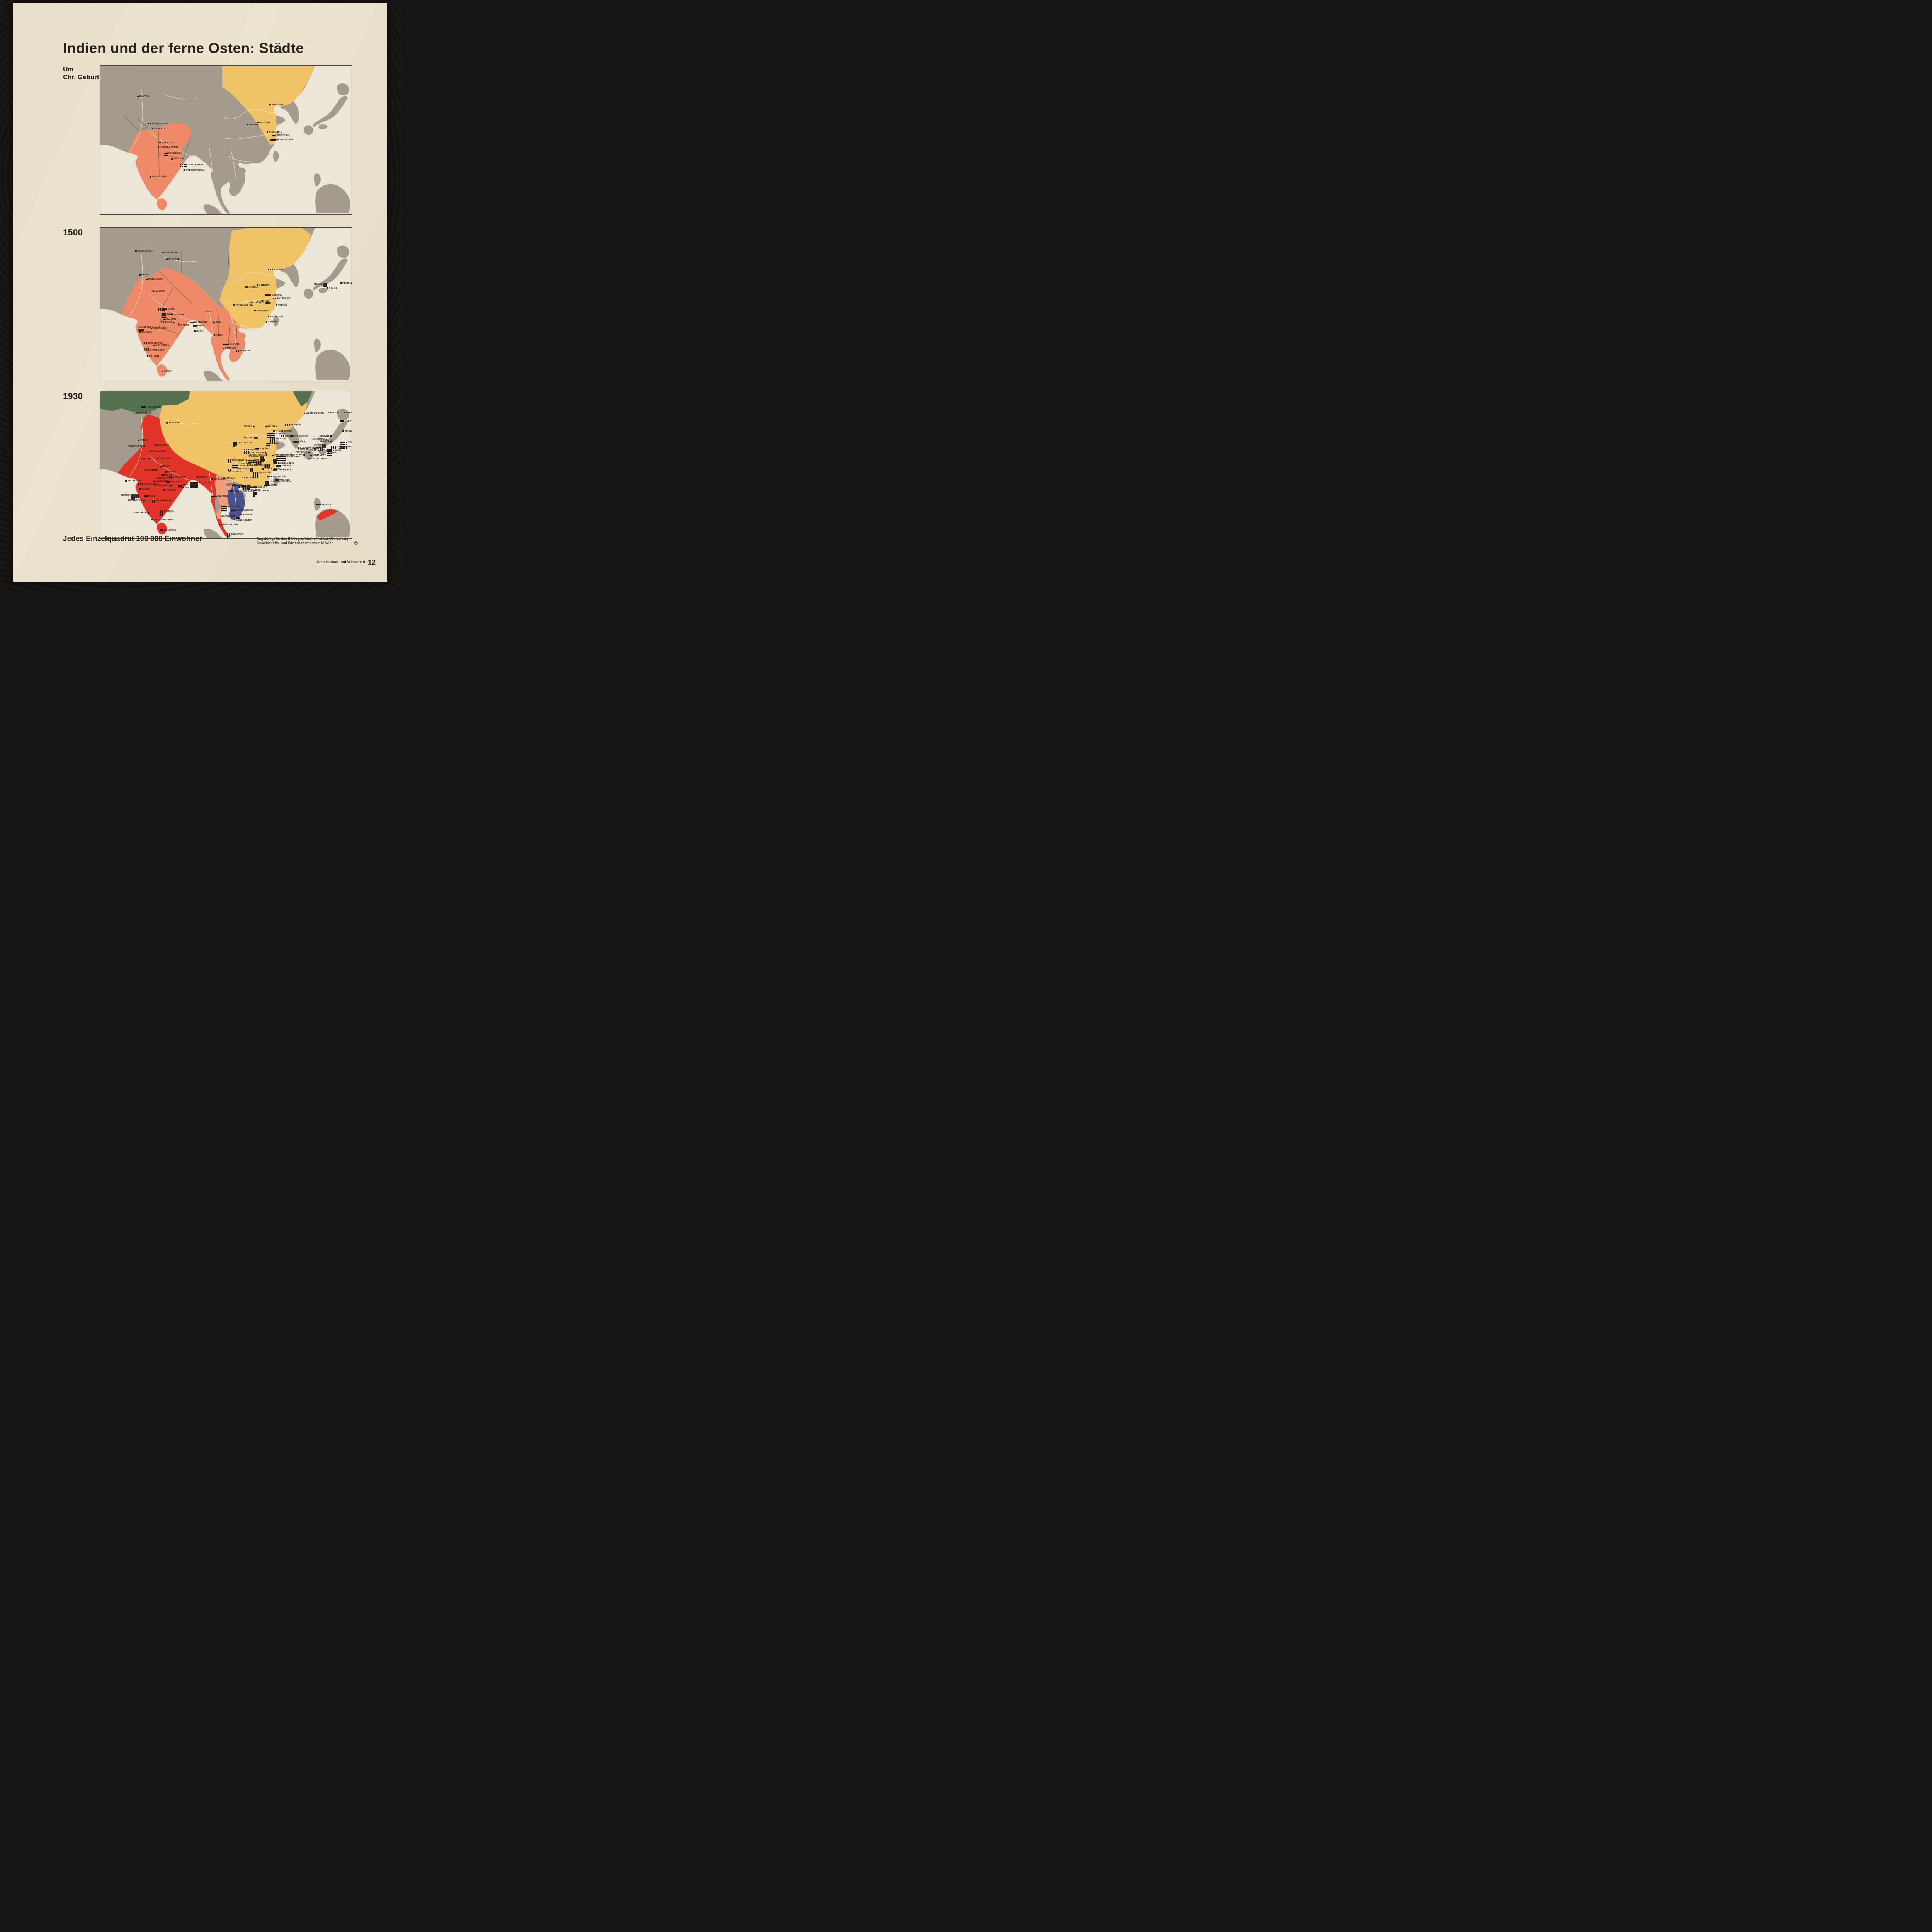 The width and height of the screenshot is (1932, 1932). What do you see at coordinates (356, 543) in the screenshot?
I see `copyright-icon: ©` at bounding box center [356, 543].